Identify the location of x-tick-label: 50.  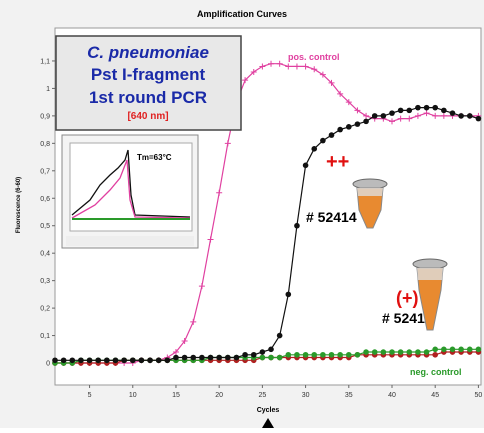
(479, 395).